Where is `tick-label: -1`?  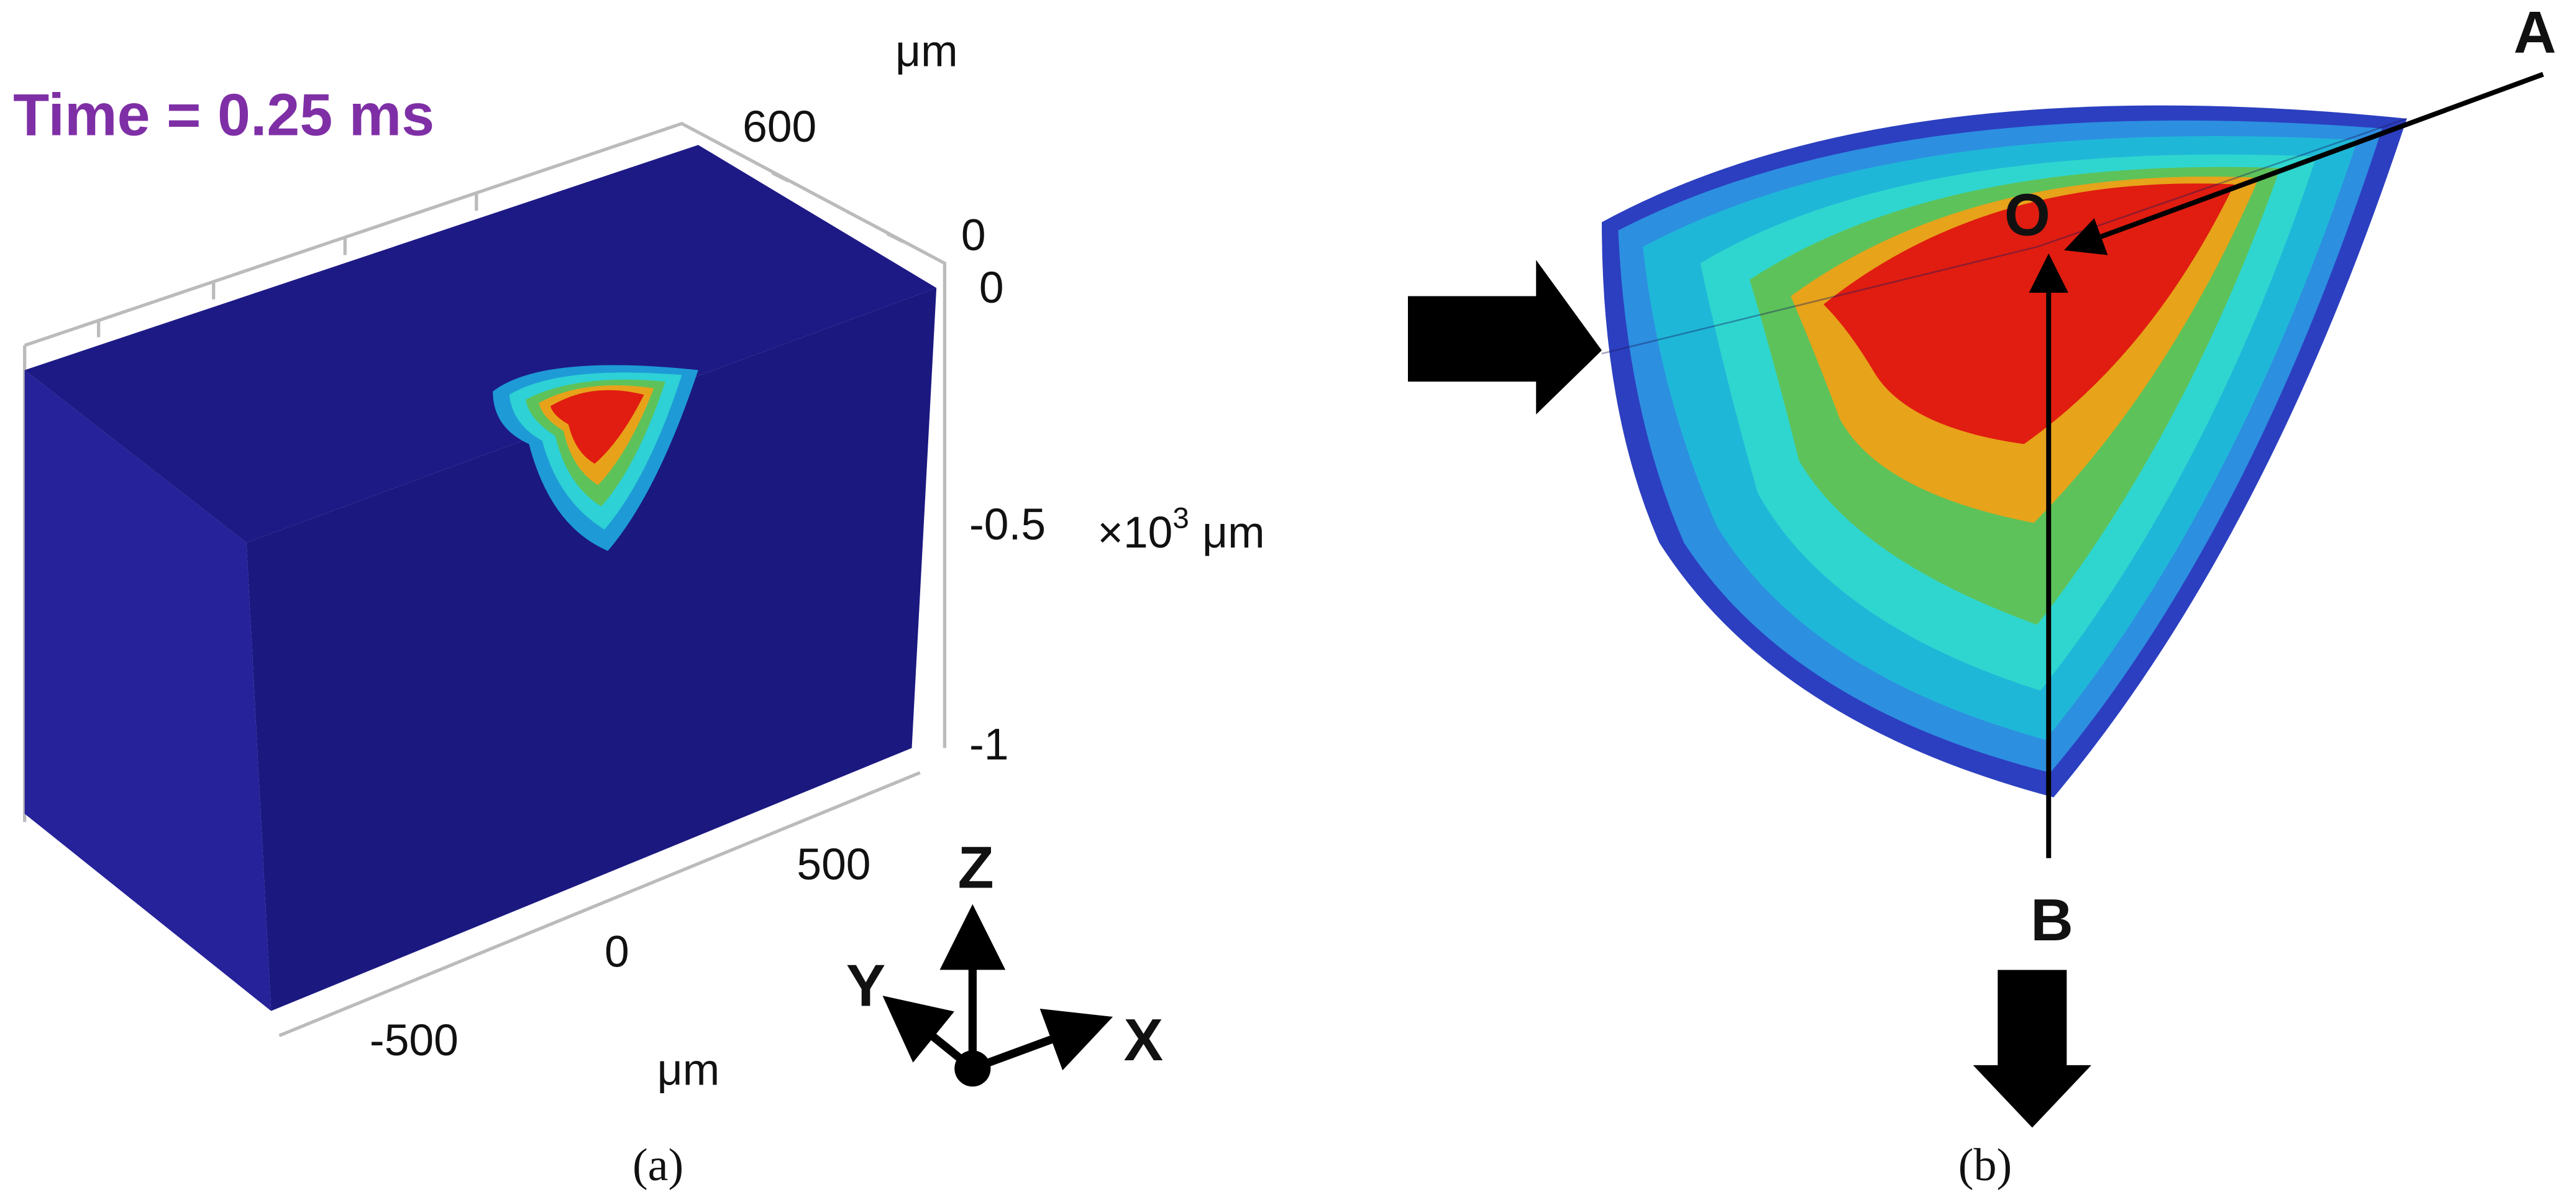 tick-label: -1 is located at coordinates (988, 745).